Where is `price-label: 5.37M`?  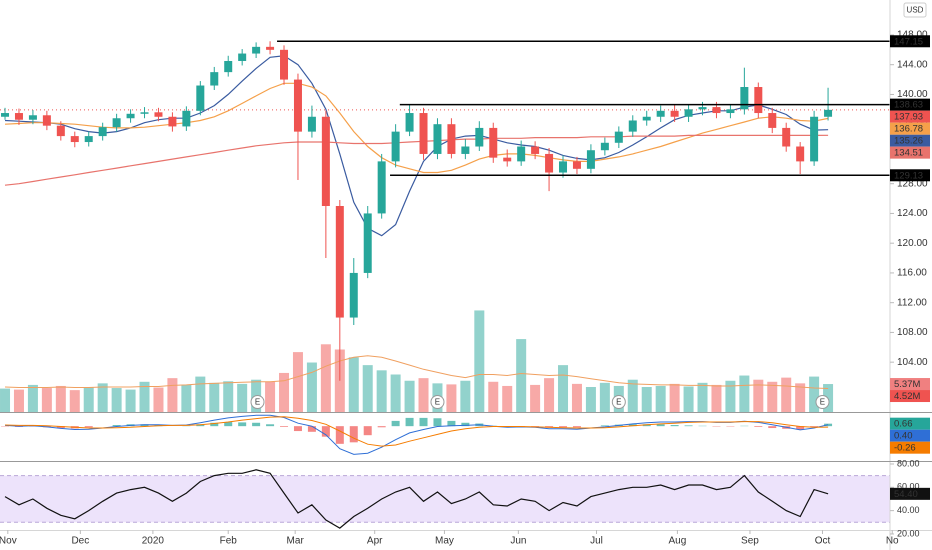
price-label: 5.37M is located at coordinates (907, 384).